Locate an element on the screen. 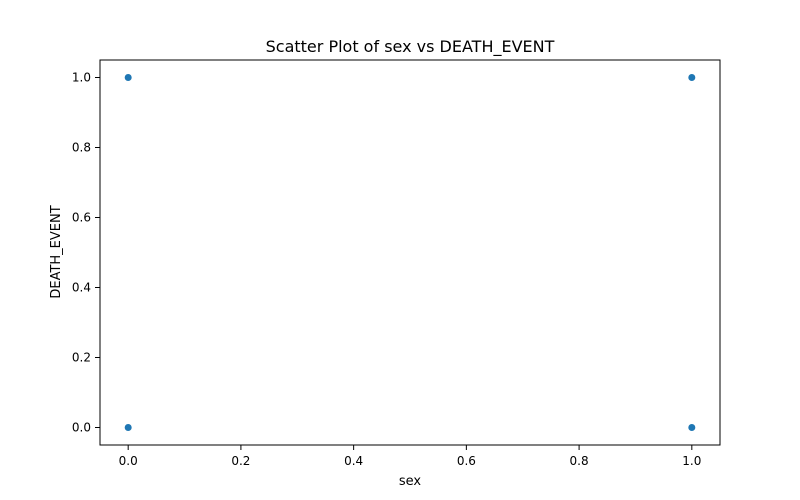 The width and height of the screenshot is (800, 500). chart-title: Scatter Plot of sex vs DEATH_EVENT is located at coordinates (410, 47).